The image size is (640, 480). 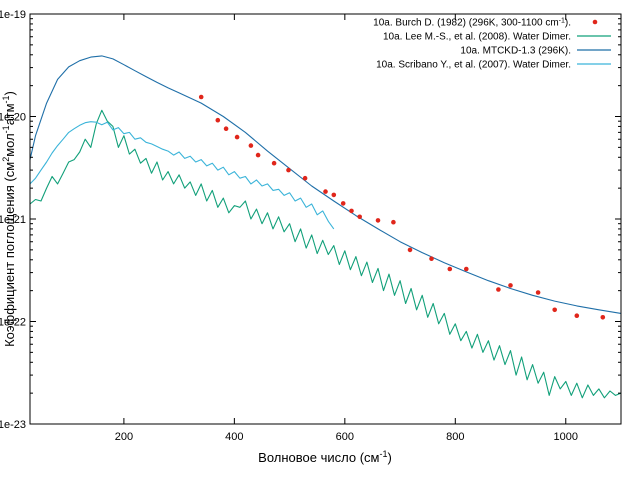 What do you see at coordinates (325, 457) in the screenshot?
I see `x-axis-title: Волновое число (см-1)` at bounding box center [325, 457].